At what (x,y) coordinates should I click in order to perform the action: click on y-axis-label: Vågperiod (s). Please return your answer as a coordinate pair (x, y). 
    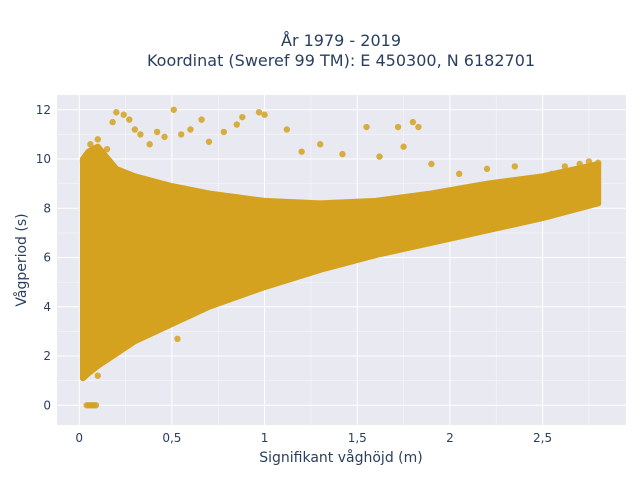
    Looking at the image, I should click on (21, 259).